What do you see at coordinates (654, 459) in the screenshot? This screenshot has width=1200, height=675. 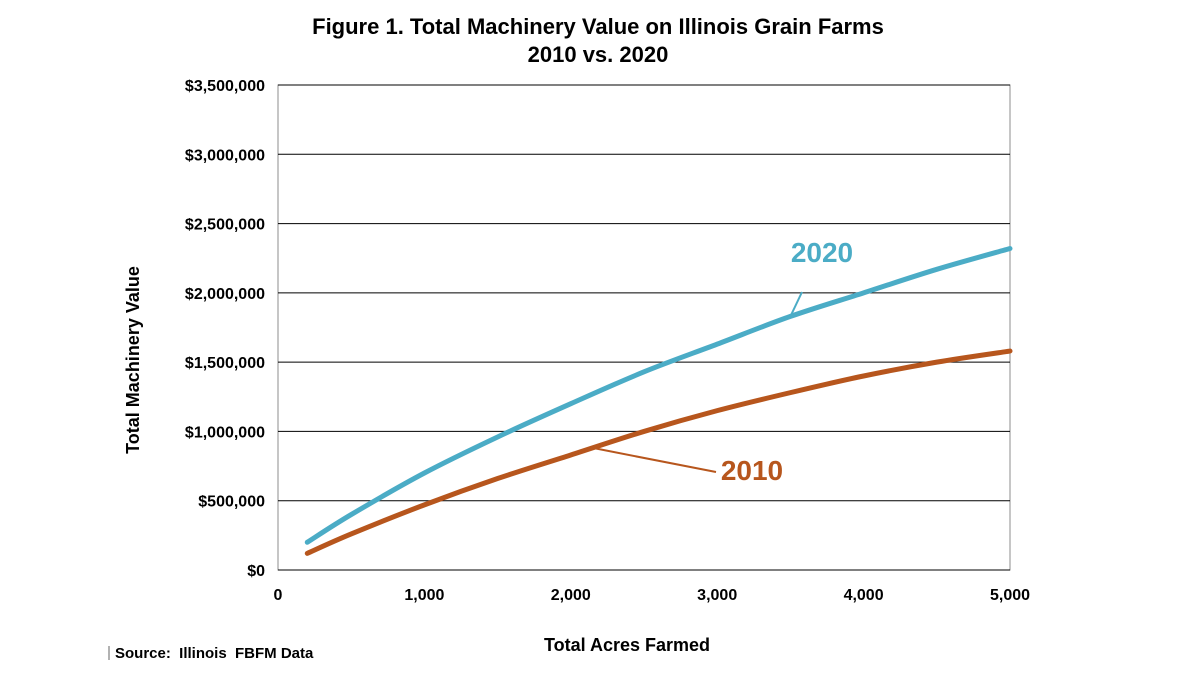 I see `callout-line-2010` at bounding box center [654, 459].